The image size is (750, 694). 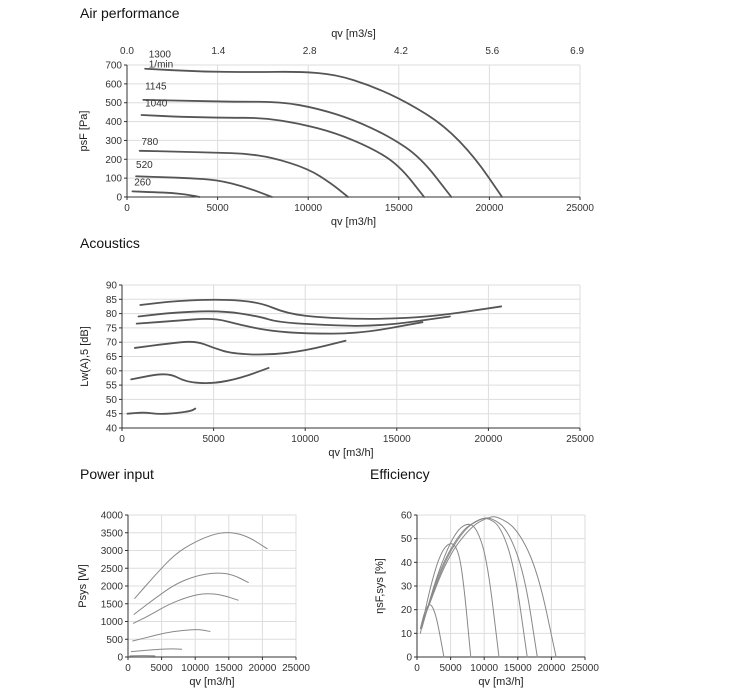 I want to click on acoustics-y-tick-label: 80, so click(x=112, y=314).